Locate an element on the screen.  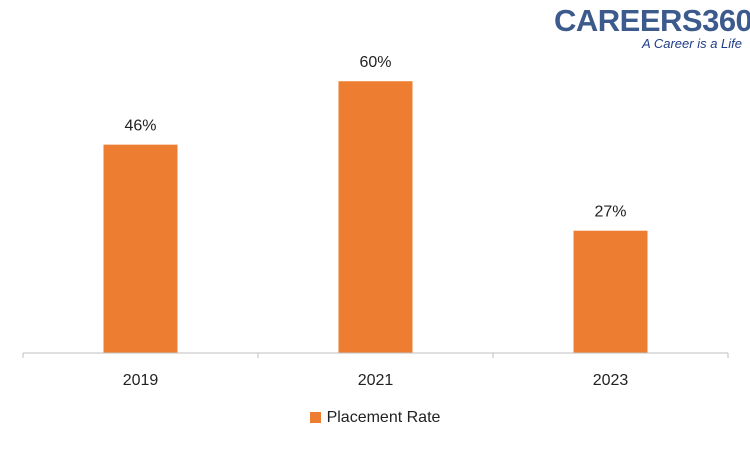
logo-tagline: A Career is a Life is located at coordinates (692, 43).